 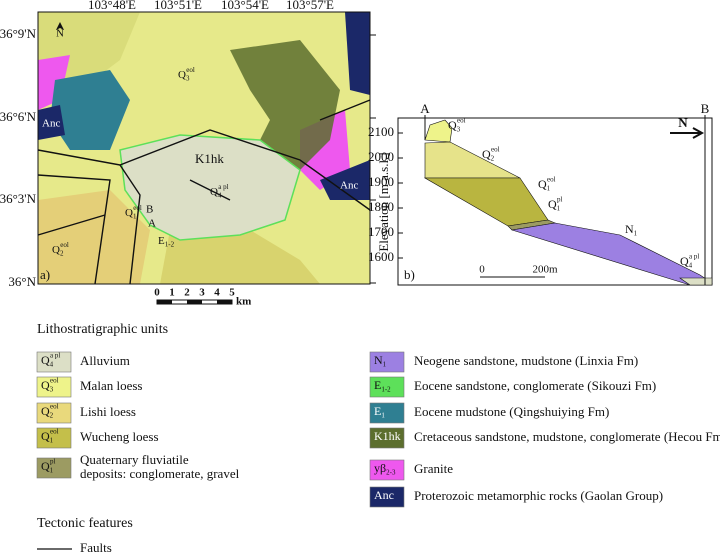 What do you see at coordinates (96, 547) in the screenshot?
I see `legend-label: Faults` at bounding box center [96, 547].